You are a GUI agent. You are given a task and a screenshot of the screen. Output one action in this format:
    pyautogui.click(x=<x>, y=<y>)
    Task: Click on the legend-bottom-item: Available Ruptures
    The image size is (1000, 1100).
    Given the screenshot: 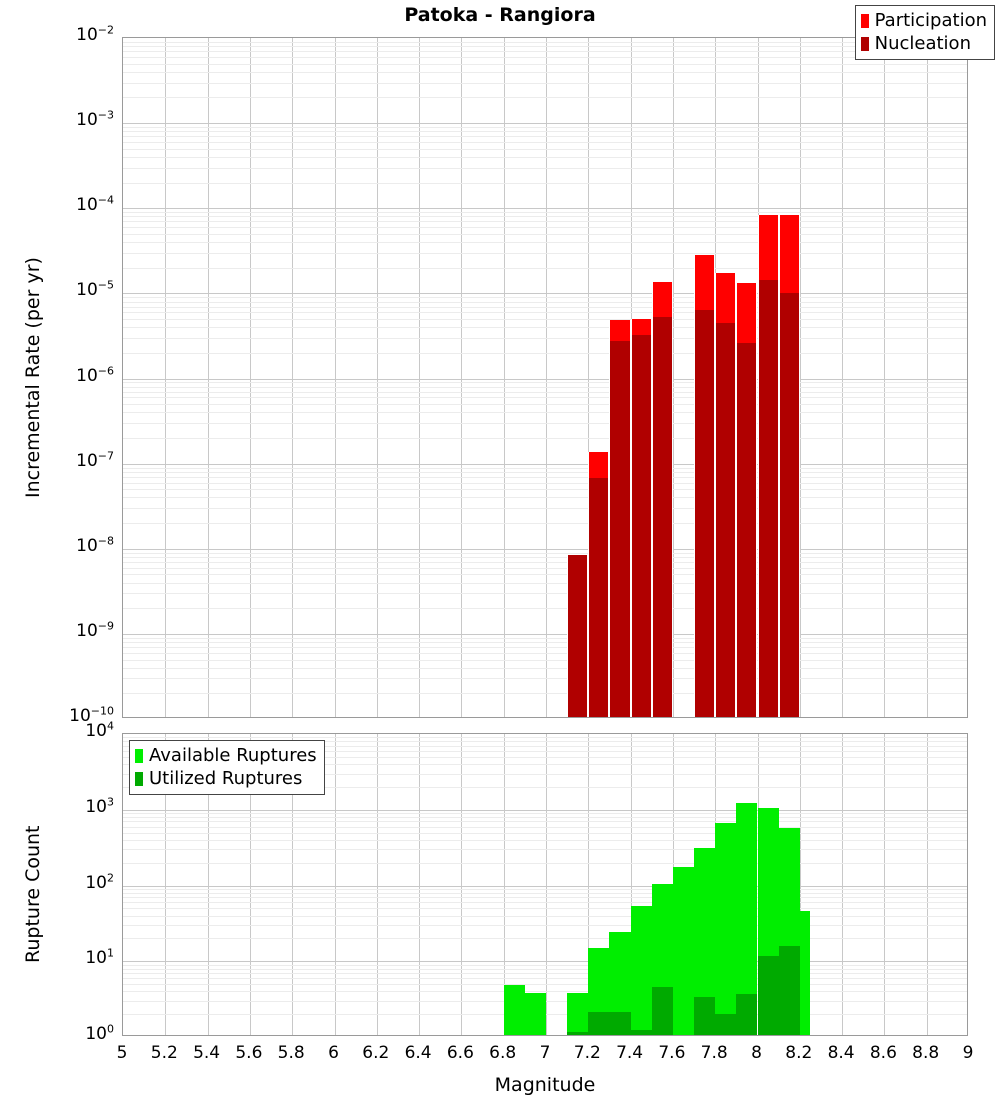 What is the action you would take?
    pyautogui.click(x=226, y=755)
    